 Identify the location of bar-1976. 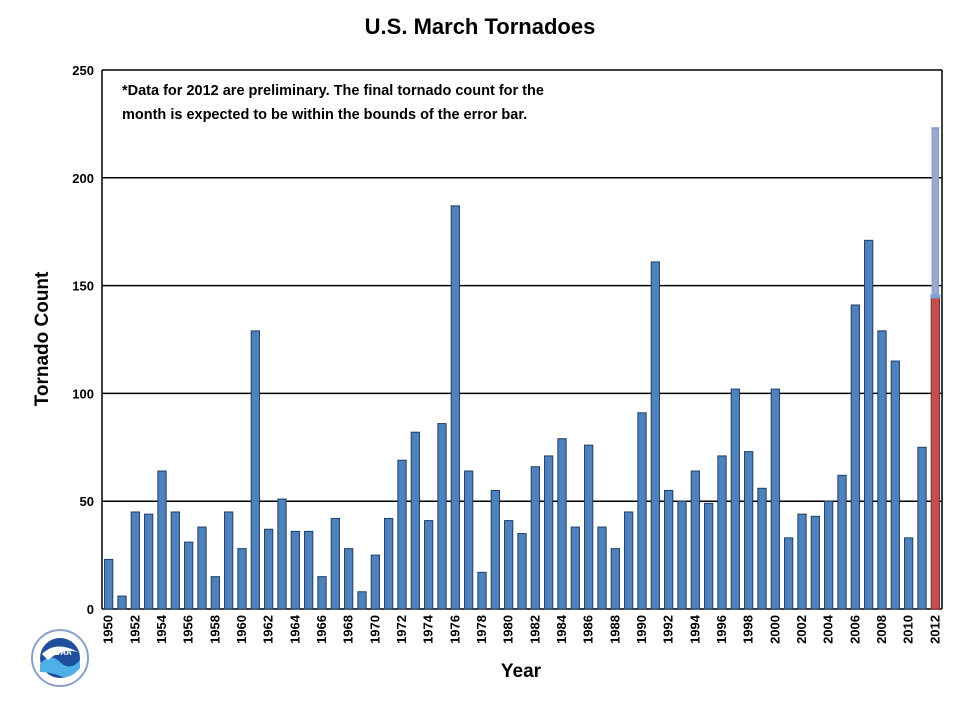
(455, 407).